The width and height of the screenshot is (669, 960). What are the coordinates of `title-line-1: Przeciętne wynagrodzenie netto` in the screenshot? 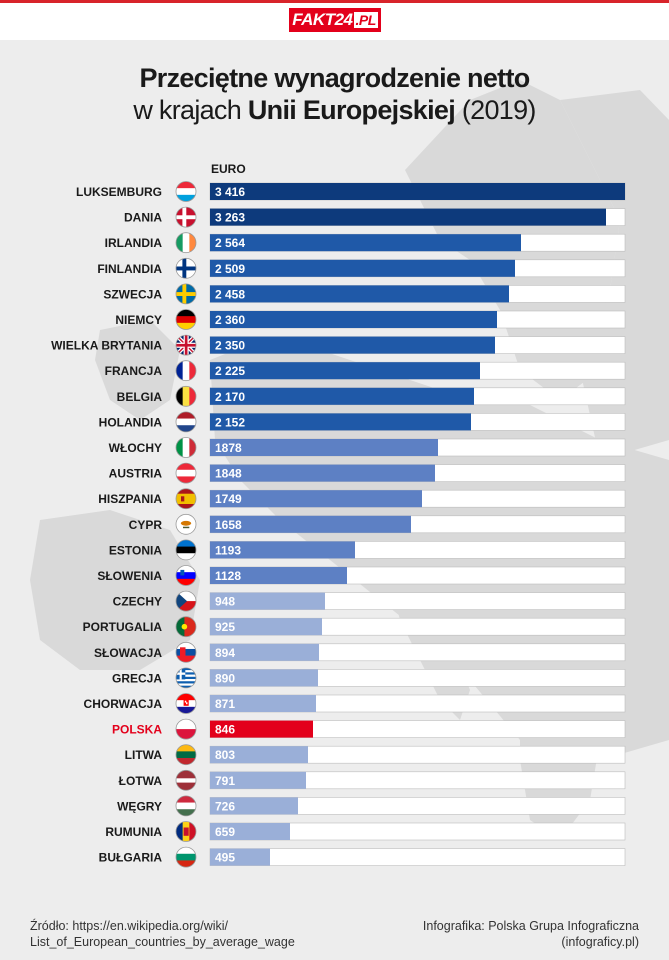 It's located at (334, 78).